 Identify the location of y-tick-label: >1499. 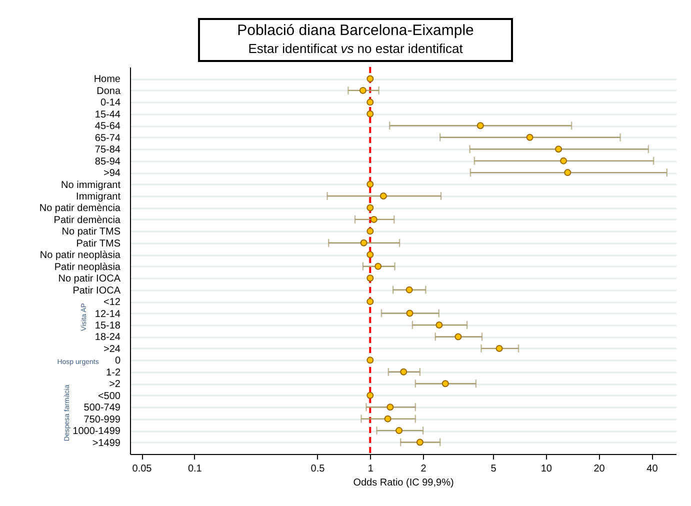
(106, 443).